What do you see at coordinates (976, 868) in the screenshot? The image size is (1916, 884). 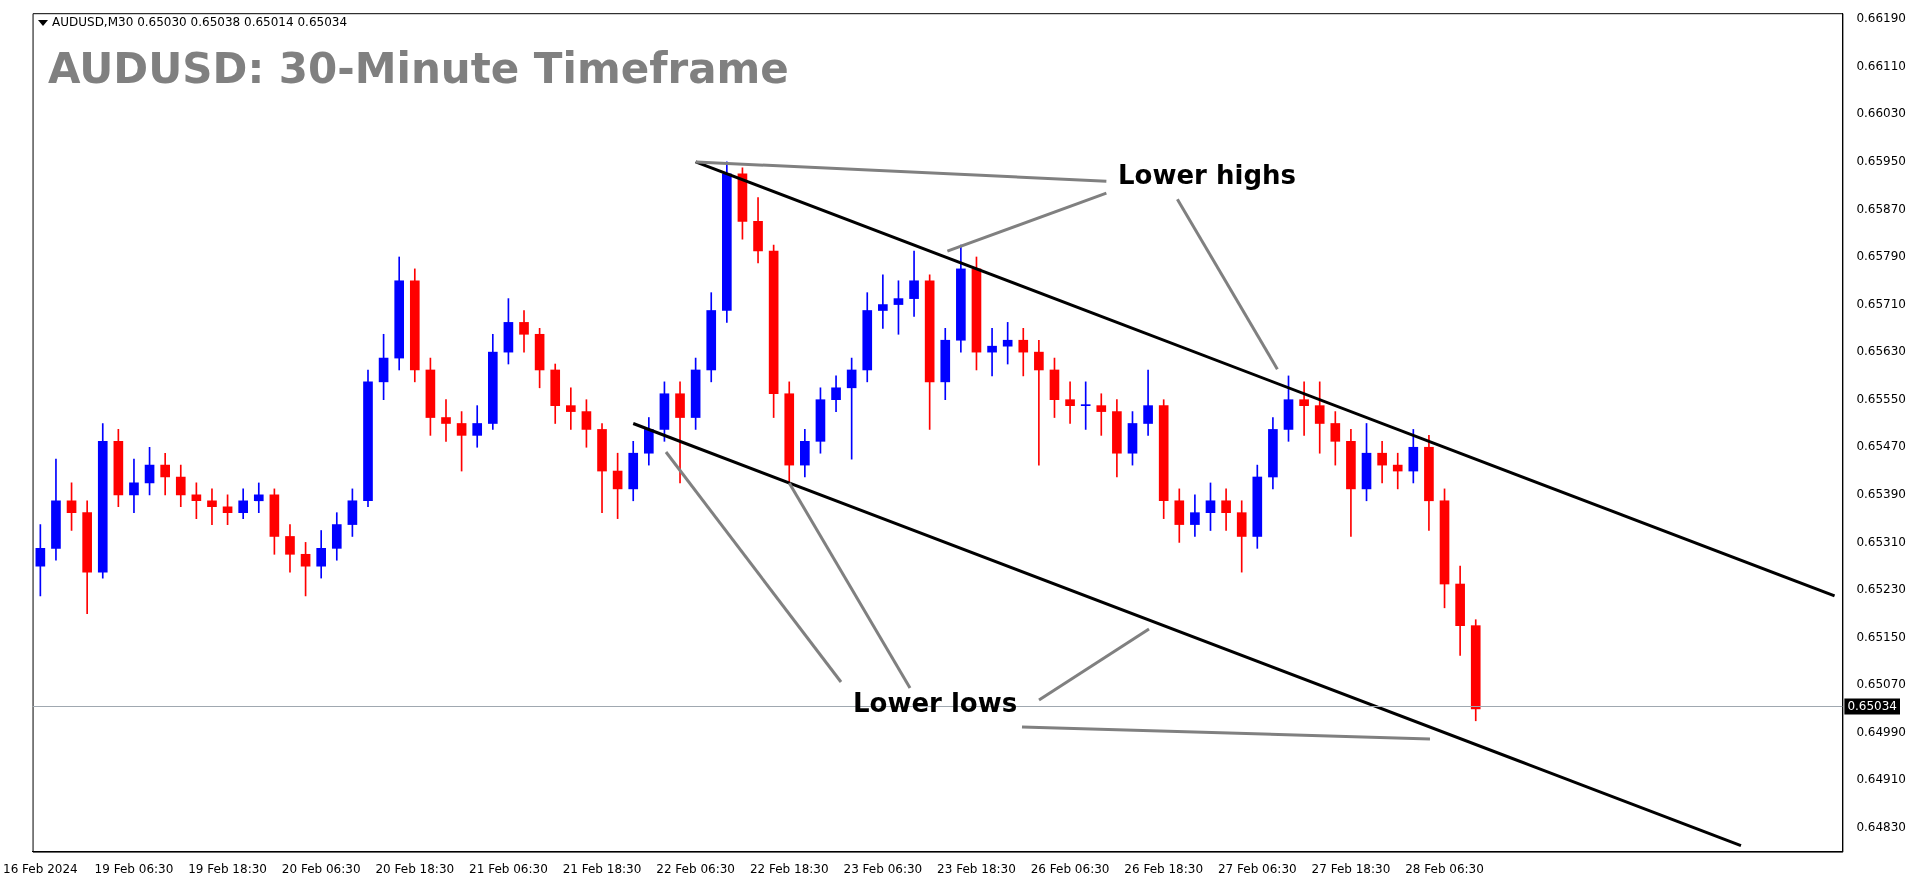 I see `x-tick-label: 23 Feb 18:30` at bounding box center [976, 868].